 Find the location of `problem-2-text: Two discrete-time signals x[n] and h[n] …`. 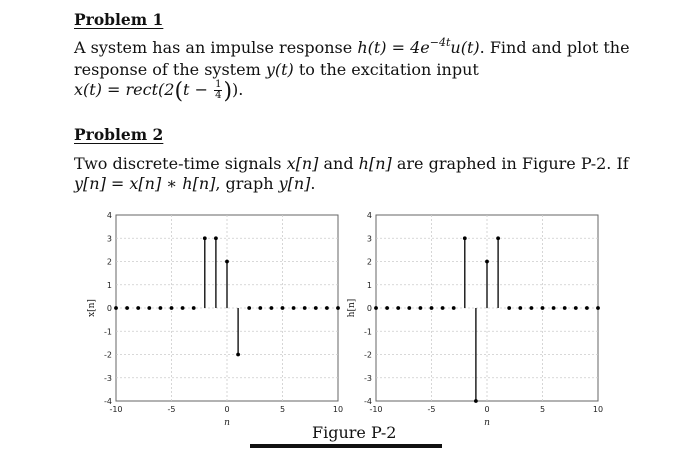

problem-2-text: Two discrete-time signals x[n] and h[n] … is located at coordinates (351, 174).